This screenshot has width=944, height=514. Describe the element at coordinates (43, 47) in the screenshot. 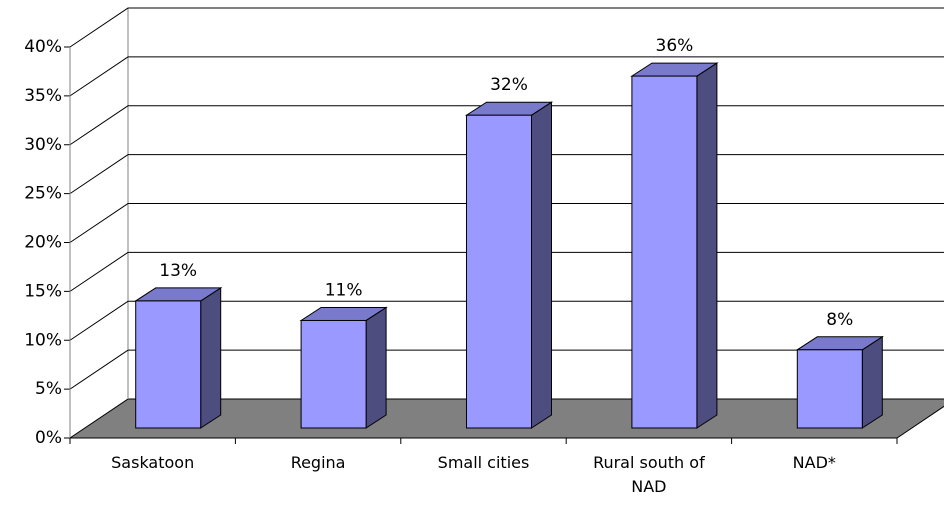

I see `y-tick-label: 40%` at that location.